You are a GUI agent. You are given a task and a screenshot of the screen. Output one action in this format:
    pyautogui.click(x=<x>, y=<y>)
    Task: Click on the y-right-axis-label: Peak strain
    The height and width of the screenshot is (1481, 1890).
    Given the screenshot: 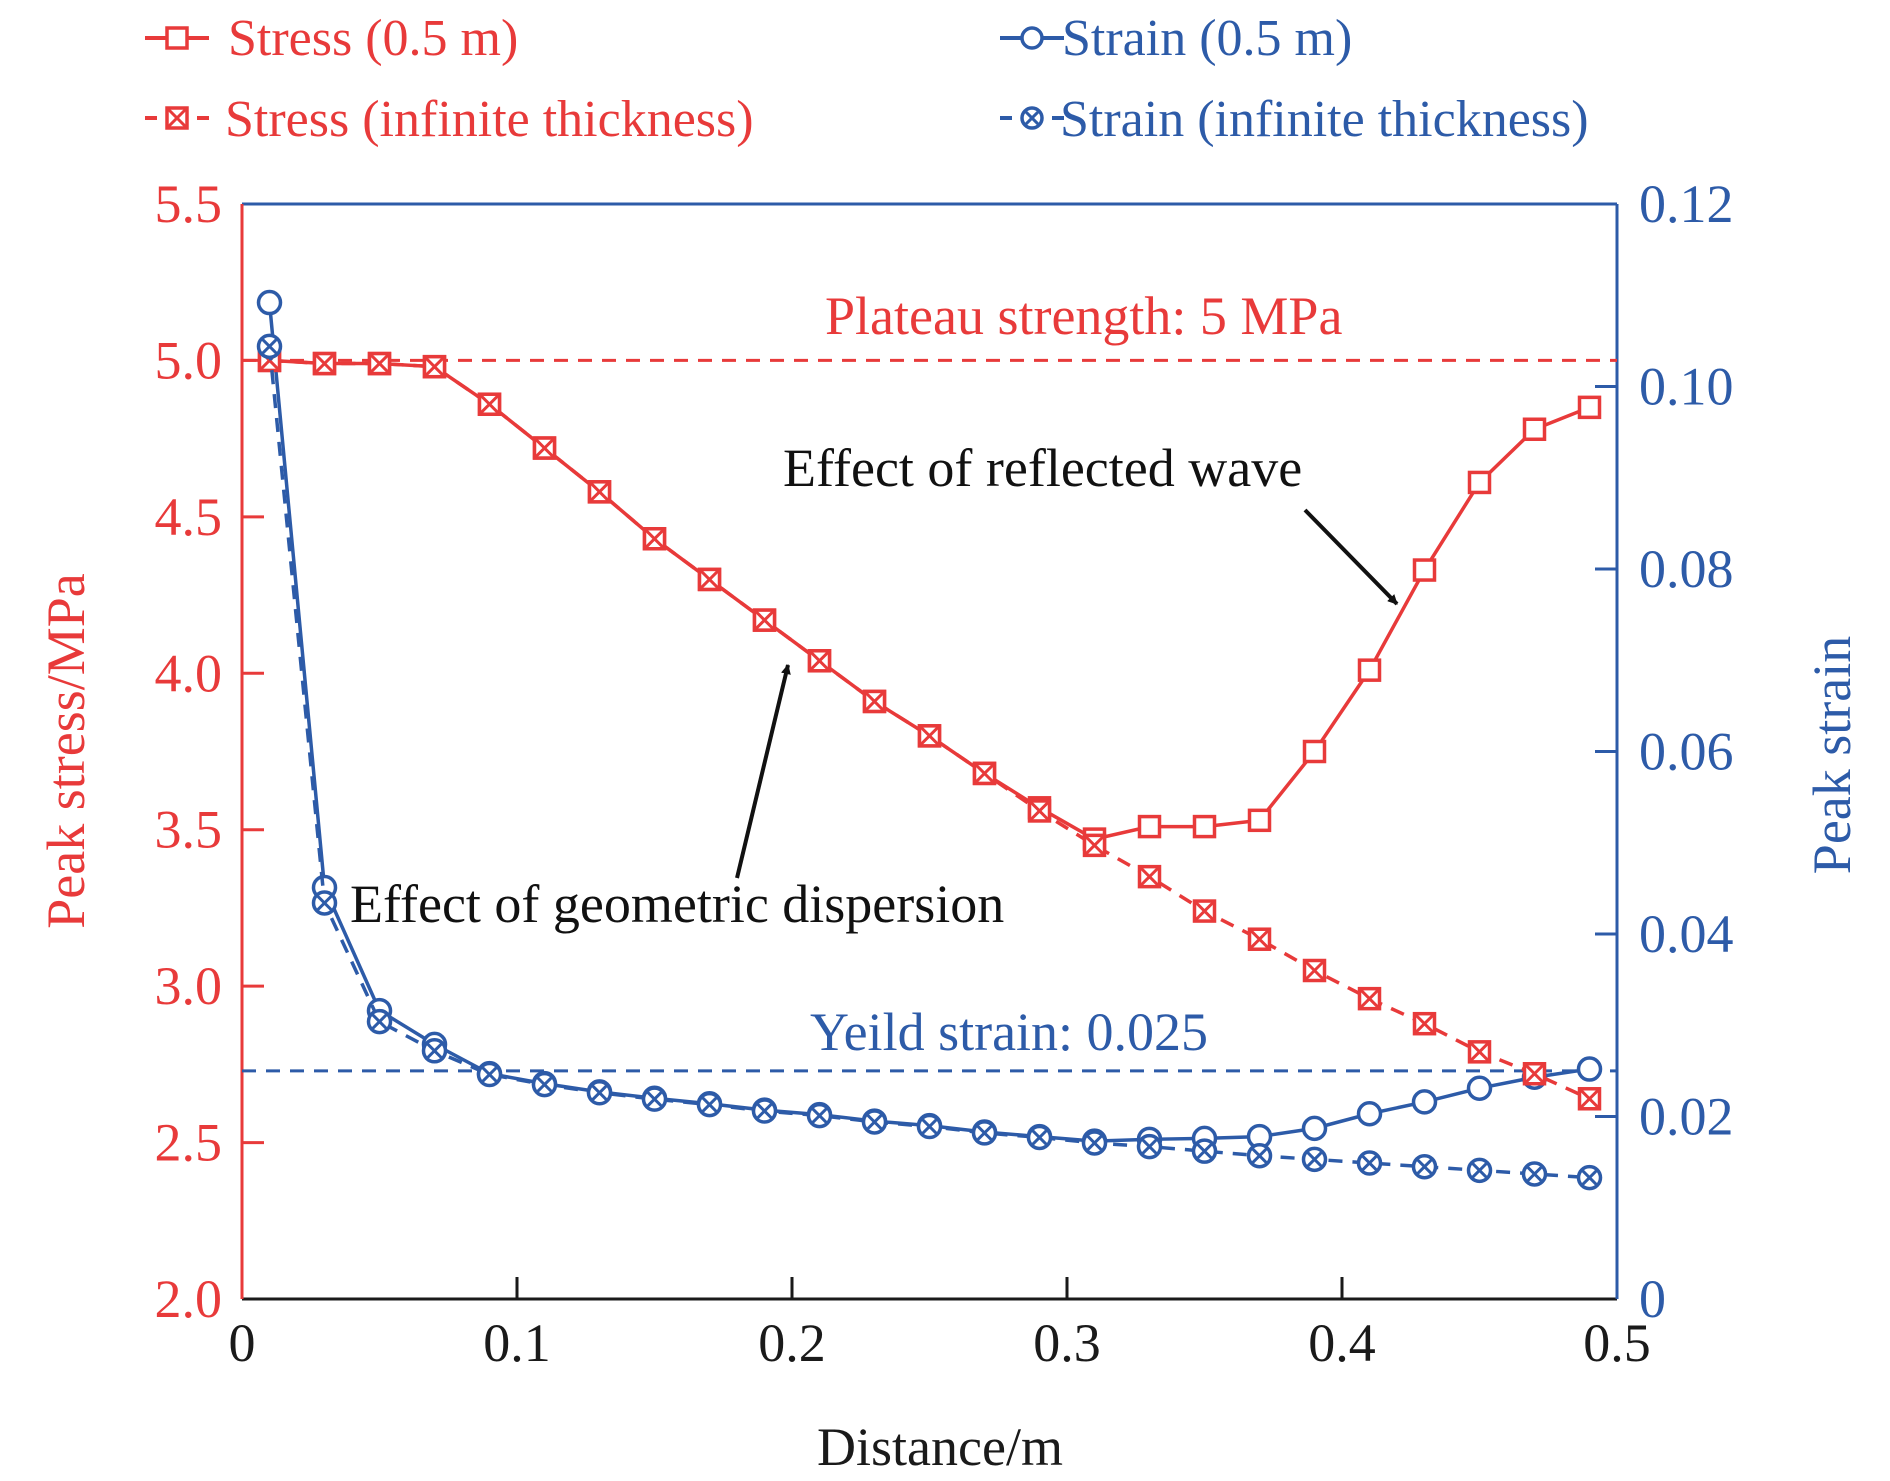 What is the action you would take?
    pyautogui.click(x=1832, y=755)
    